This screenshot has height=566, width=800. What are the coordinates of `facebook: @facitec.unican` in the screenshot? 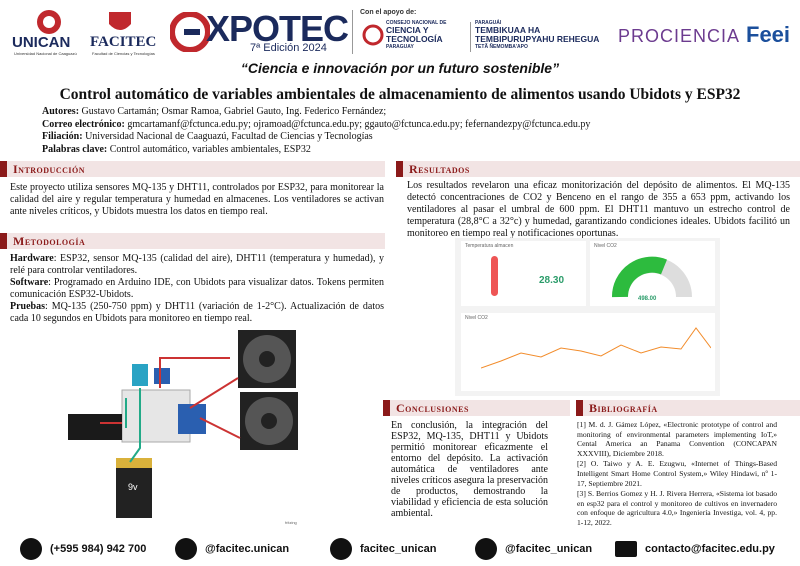 It's located at (247, 549).